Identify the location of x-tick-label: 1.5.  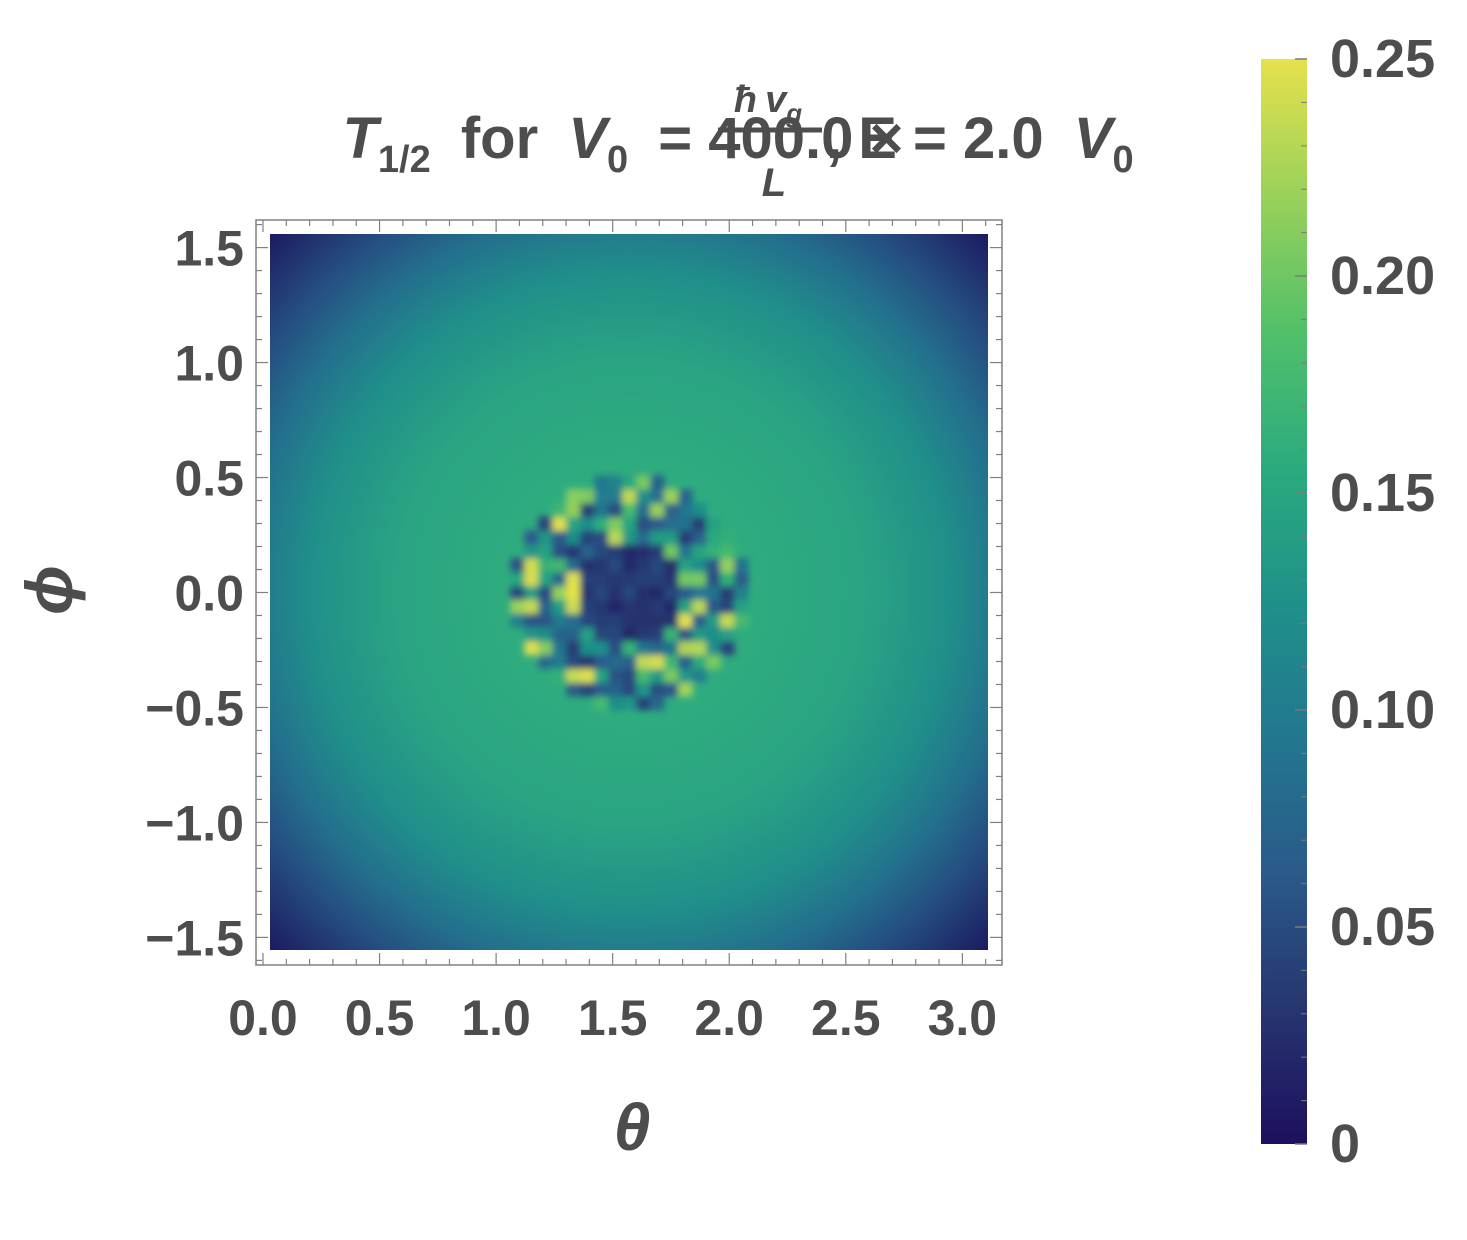
(613, 1018).